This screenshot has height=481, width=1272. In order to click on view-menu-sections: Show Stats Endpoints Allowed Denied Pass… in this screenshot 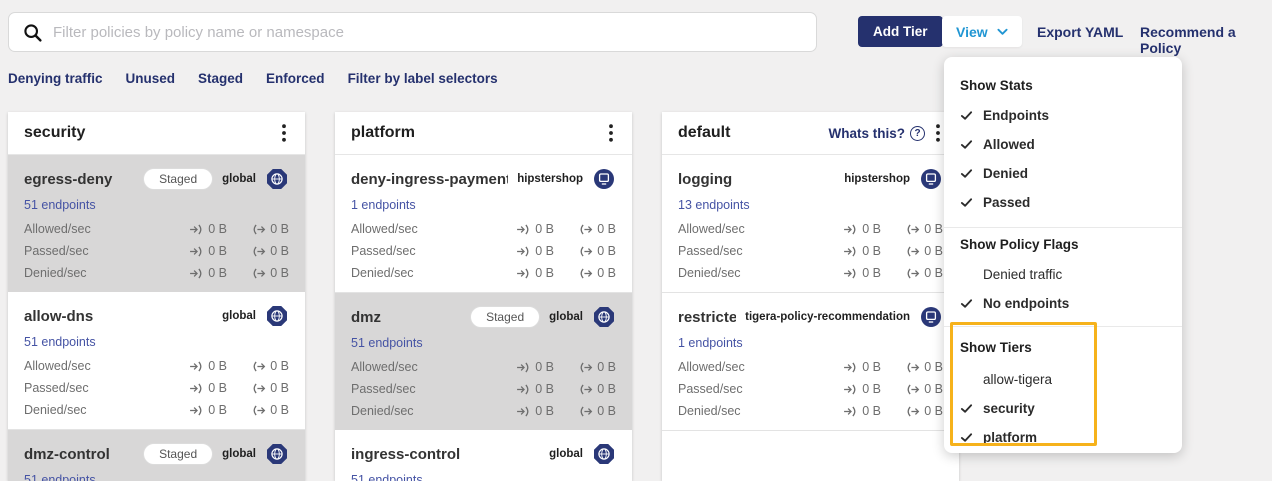, I will do `click(1063, 263)`.